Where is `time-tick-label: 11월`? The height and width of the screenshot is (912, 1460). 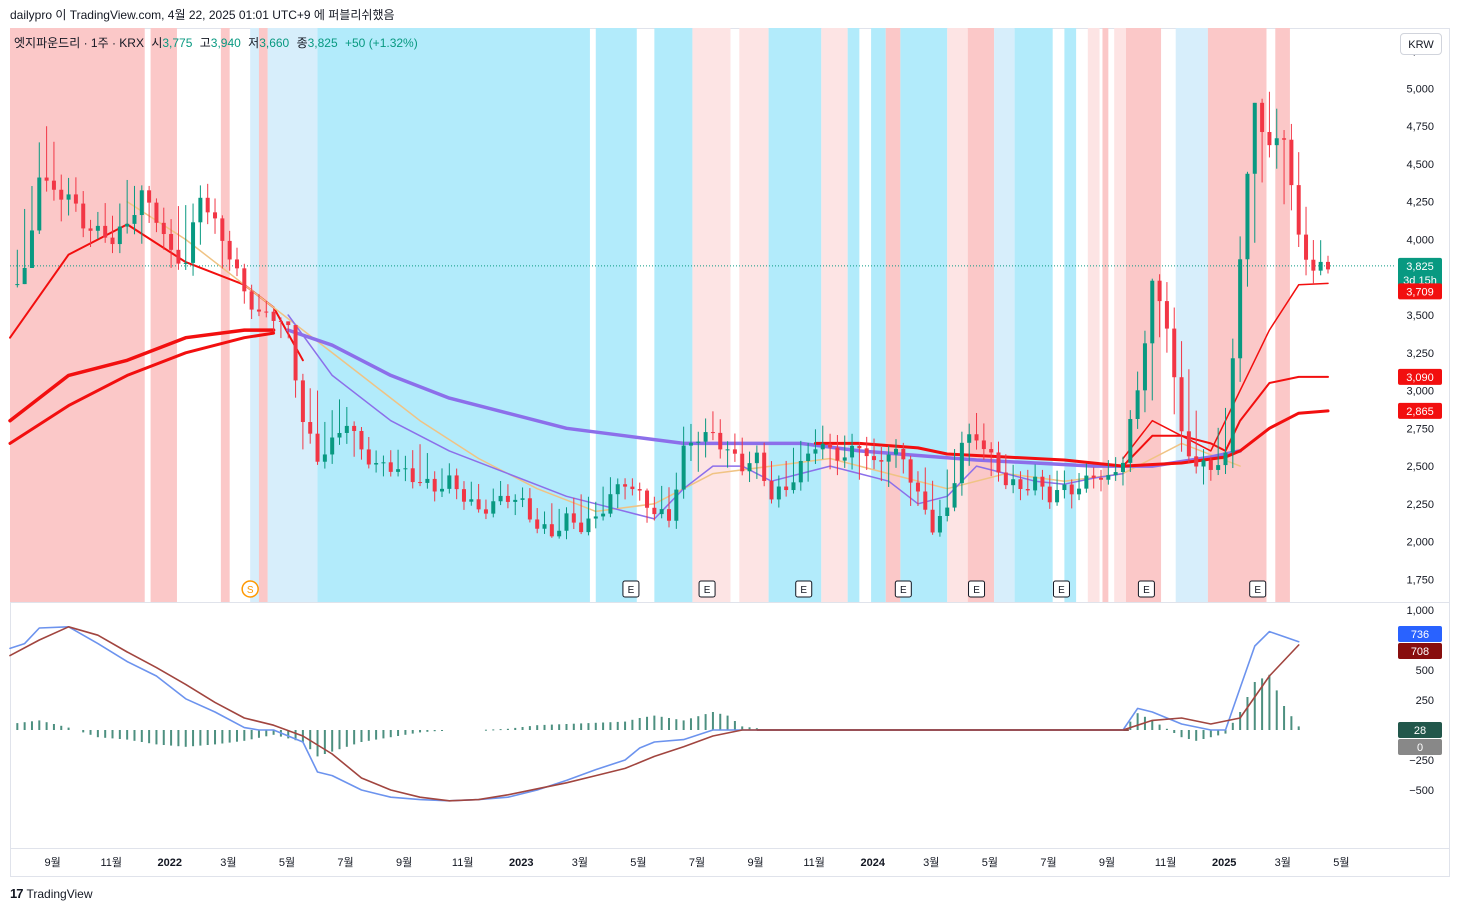 time-tick-label: 11월 is located at coordinates (1166, 862).